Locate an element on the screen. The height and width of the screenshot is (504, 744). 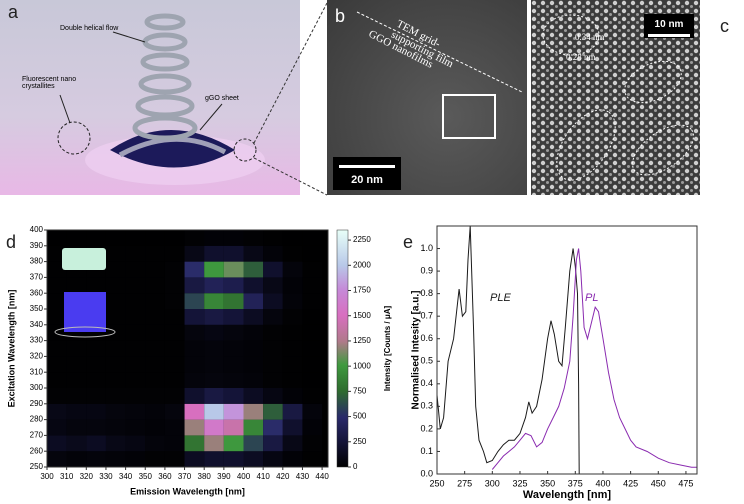
y-tick-label: 0.3 is located at coordinates (426, 406).